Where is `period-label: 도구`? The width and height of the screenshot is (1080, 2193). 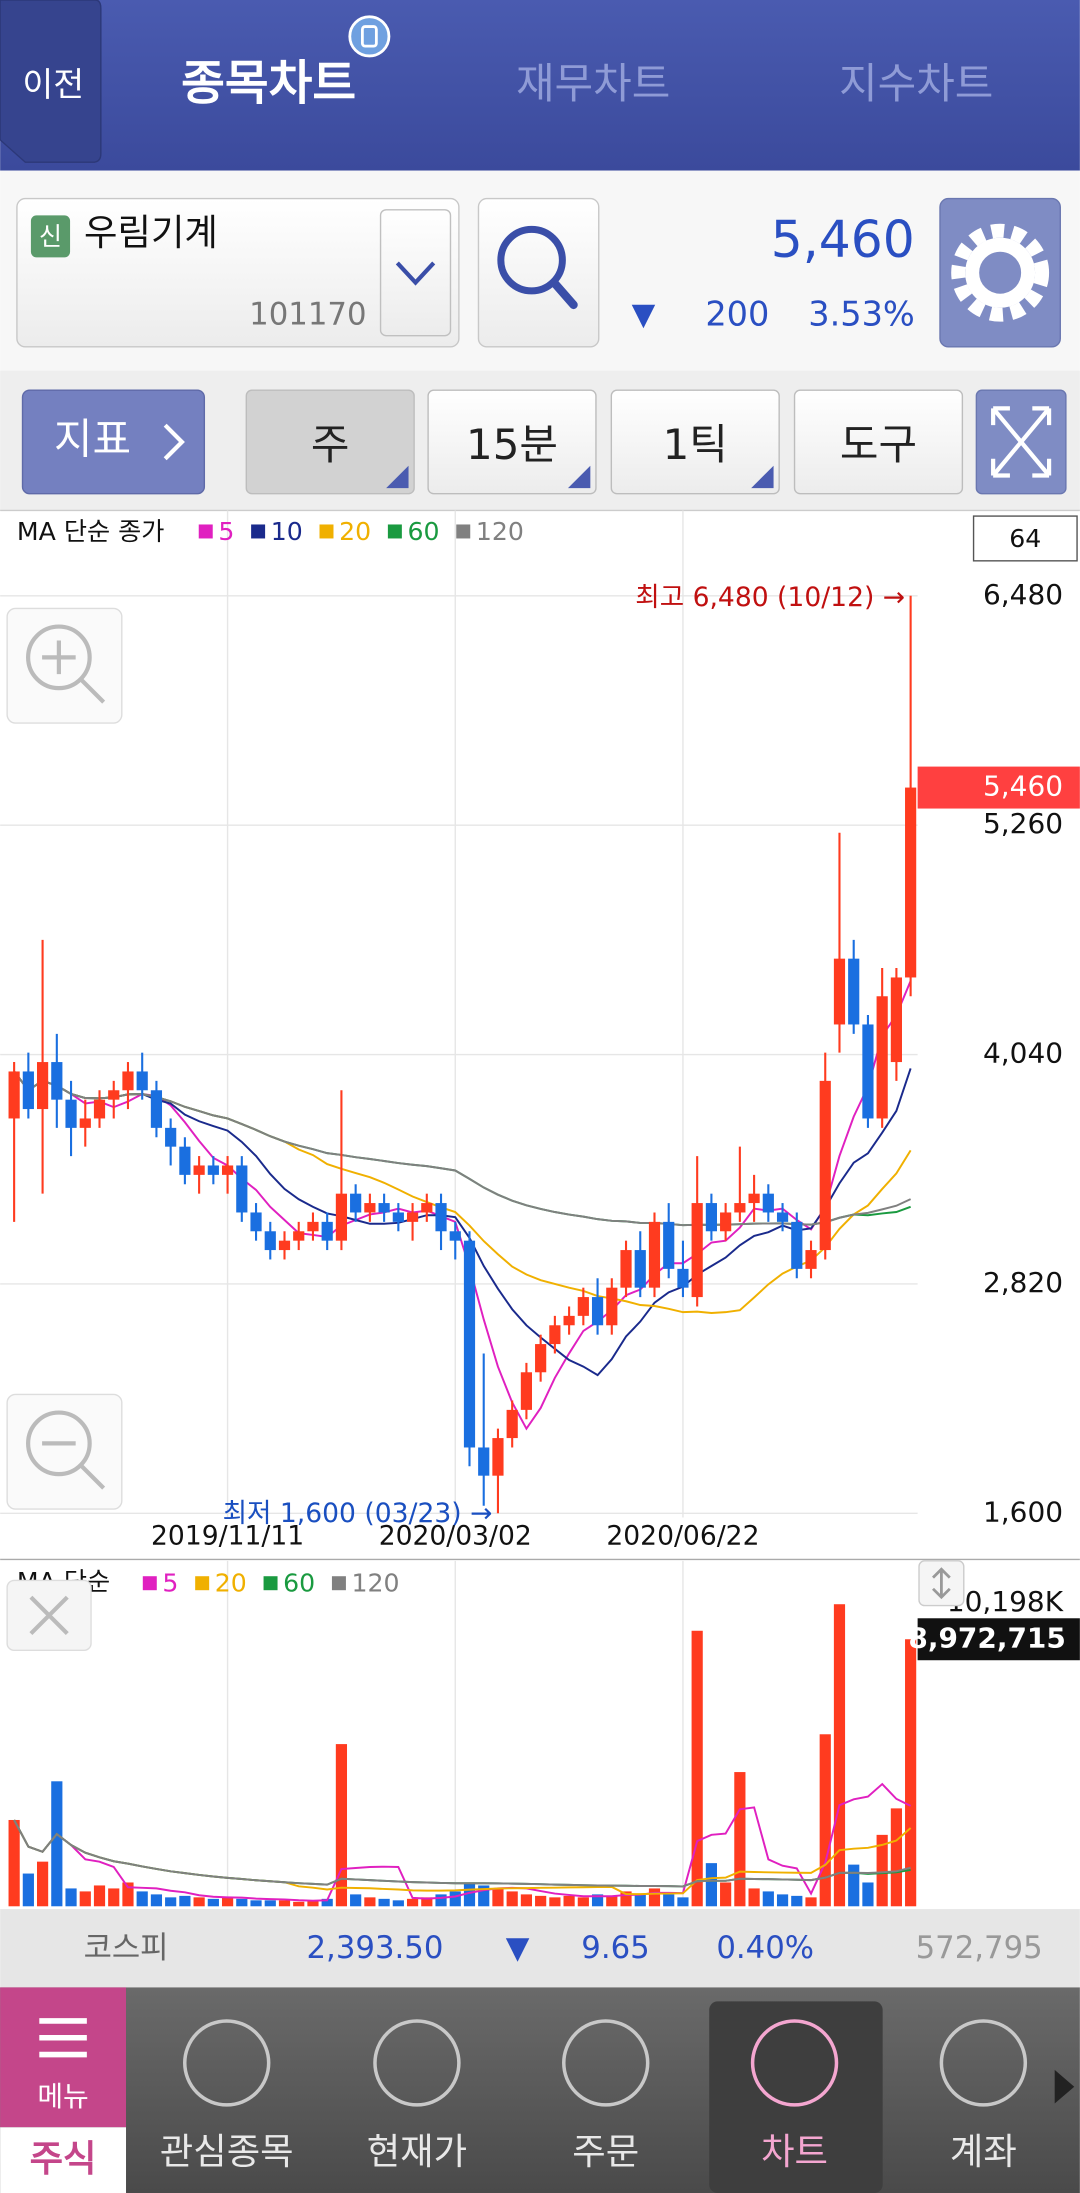
period-label: 도구 is located at coordinates (878, 444).